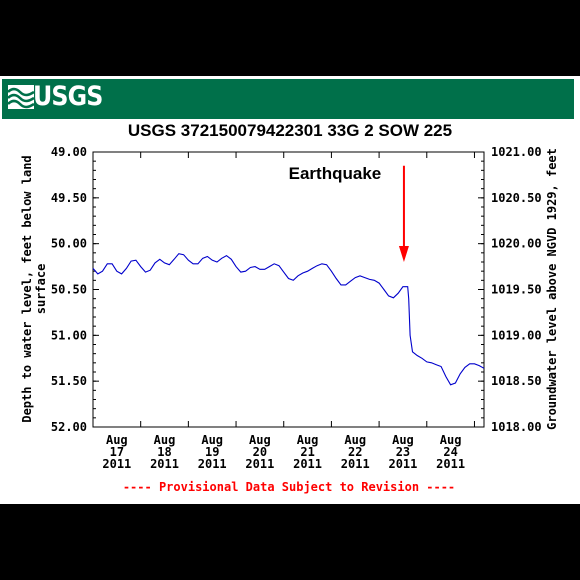  I want to click on x-tick-label: 23, so click(403, 452).